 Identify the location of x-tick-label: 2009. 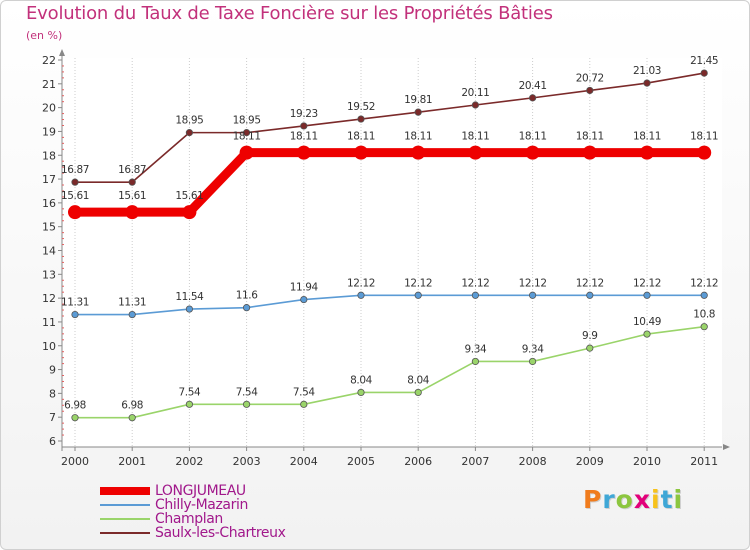
(590, 461).